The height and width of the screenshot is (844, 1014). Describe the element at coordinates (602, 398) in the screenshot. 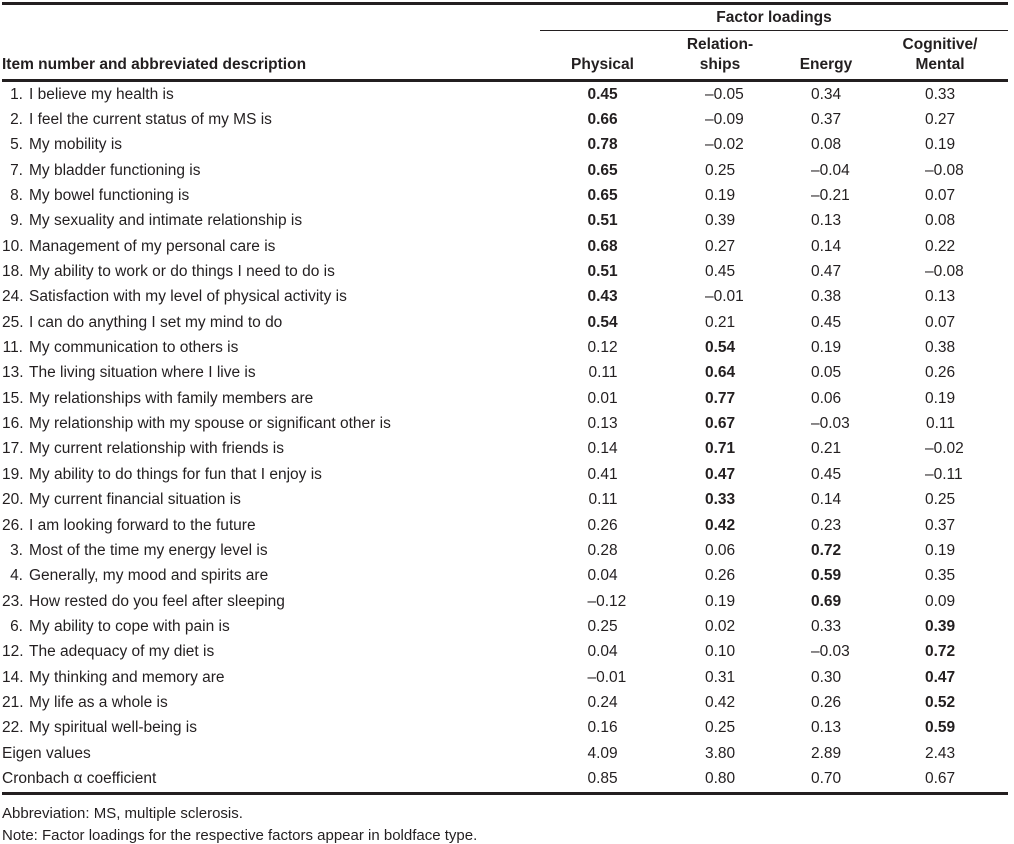

I see `value-physical: 0.01` at that location.